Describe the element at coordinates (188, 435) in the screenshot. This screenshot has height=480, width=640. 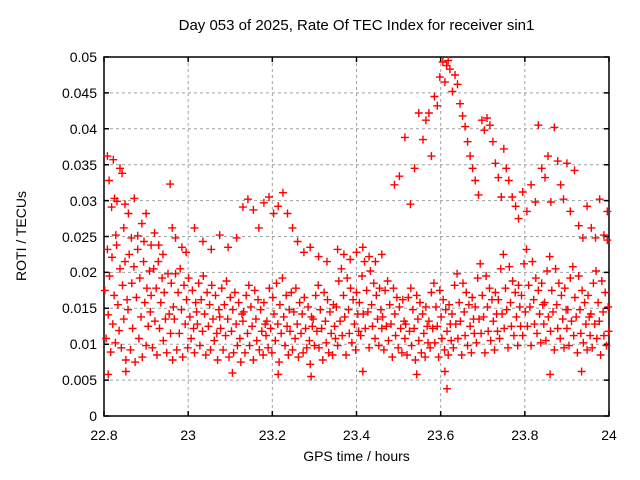
I see `x-tick-label: 23` at that location.